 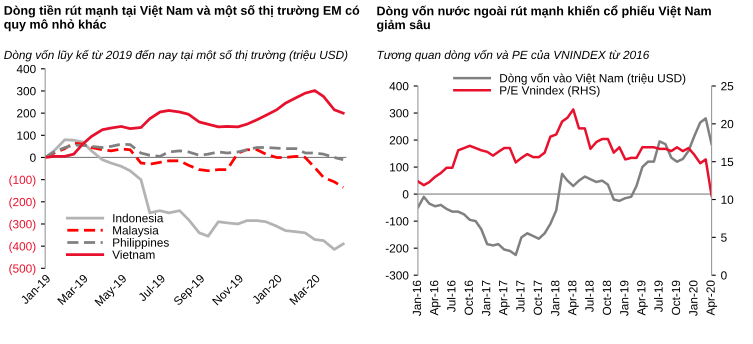 What do you see at coordinates (520, 296) in the screenshot?
I see `x-tick-label: Jul-17` at bounding box center [520, 296].